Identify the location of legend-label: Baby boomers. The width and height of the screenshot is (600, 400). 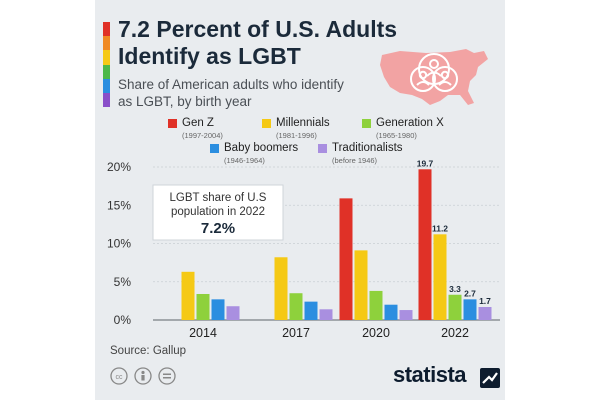
(261, 148).